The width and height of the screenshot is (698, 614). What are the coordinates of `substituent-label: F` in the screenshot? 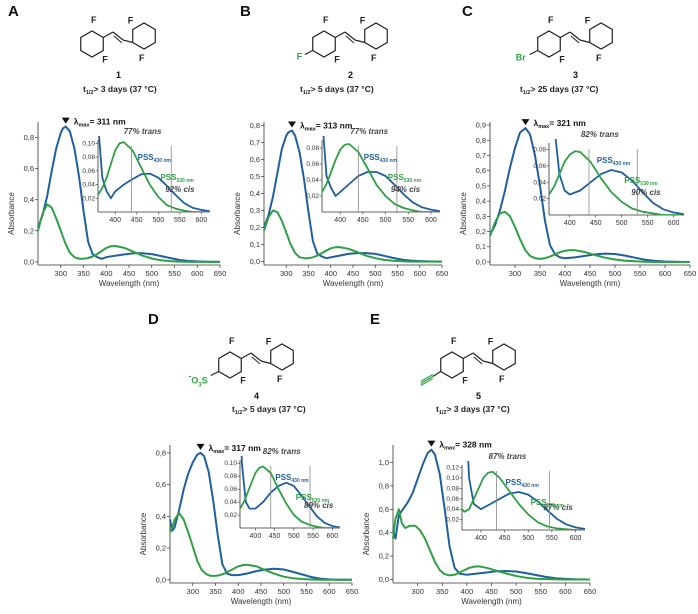 It's located at (300, 57).